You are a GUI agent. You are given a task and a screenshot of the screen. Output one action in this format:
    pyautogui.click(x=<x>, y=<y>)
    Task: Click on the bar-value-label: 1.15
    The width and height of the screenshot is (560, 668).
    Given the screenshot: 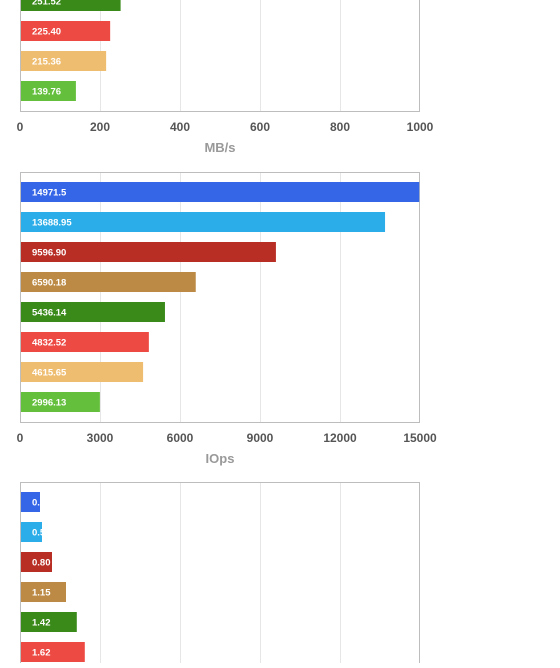 What is the action you would take?
    pyautogui.click(x=41, y=593)
    